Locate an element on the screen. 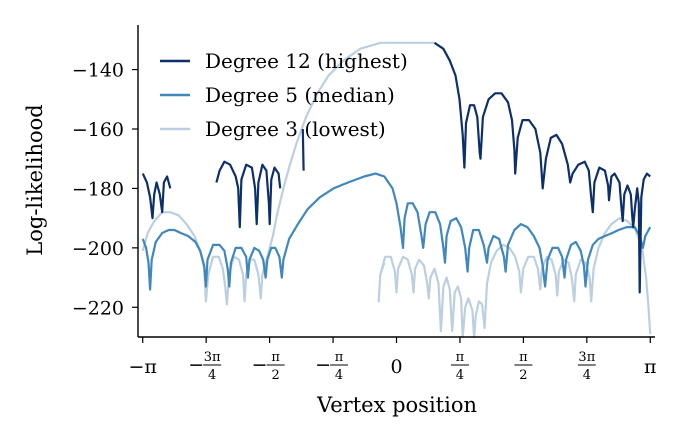 The image size is (684, 444). y-tick-label: −180 is located at coordinates (98, 189).